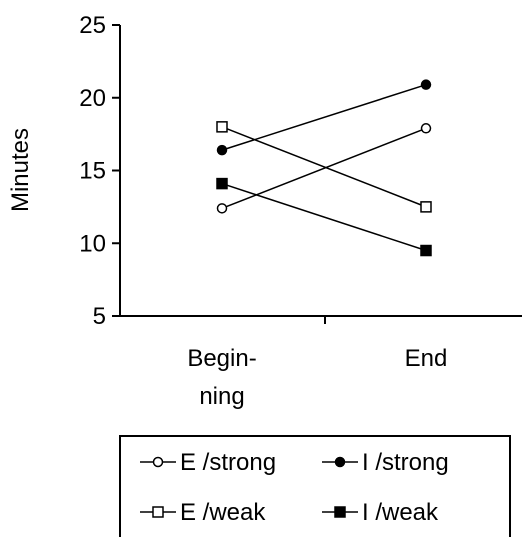 The width and height of the screenshot is (522, 537). I want to click on x-tick-labels: Begin-ning End, so click(317, 377).